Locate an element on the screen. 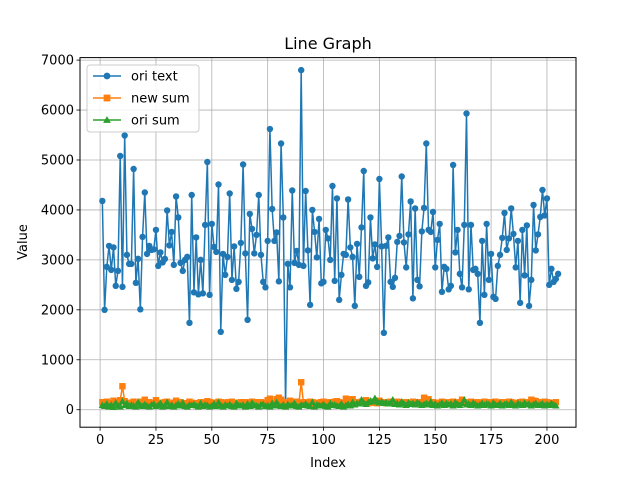 This screenshot has width=640, height=480. y-tick-label: 0 is located at coordinates (70, 410).